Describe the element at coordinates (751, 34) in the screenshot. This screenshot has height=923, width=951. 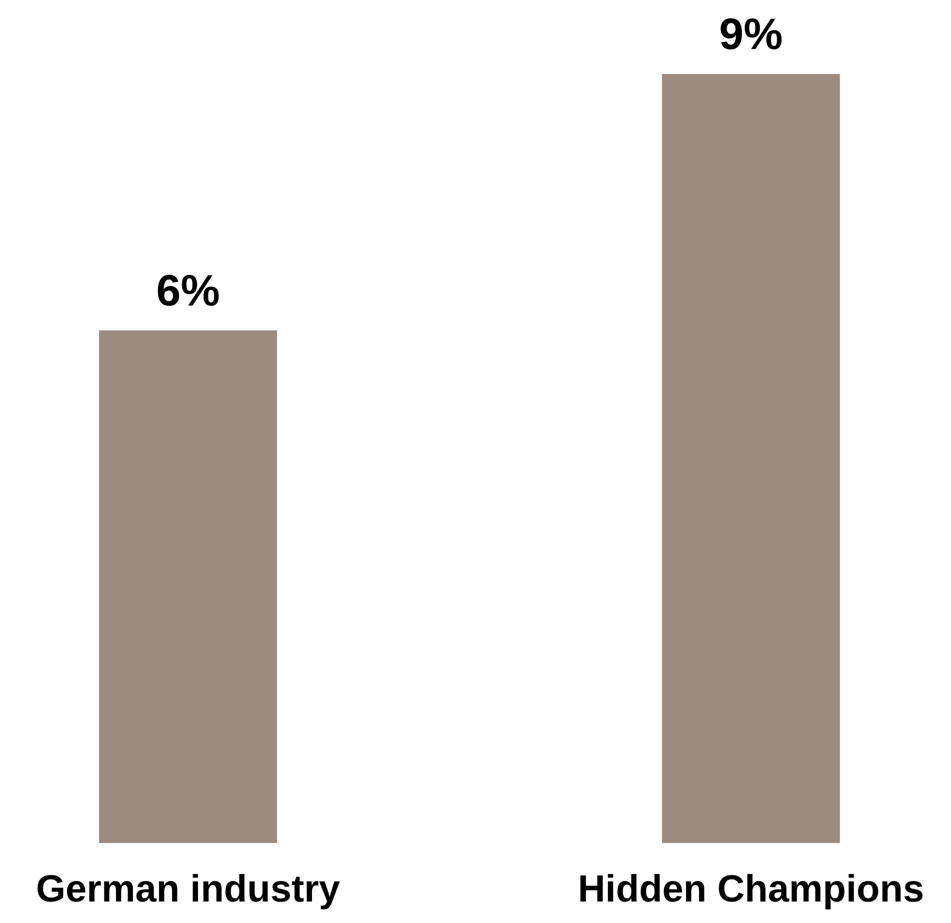
I see `data-label: 9%` at that location.